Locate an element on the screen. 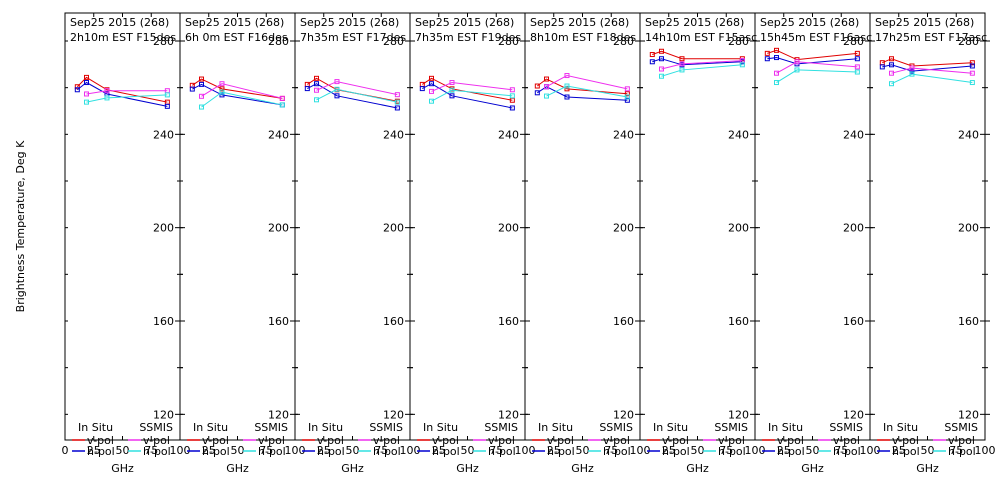 This screenshot has height=500, width=1000. panel-title-time: 7h35m EST F19des is located at coordinates (468, 37).